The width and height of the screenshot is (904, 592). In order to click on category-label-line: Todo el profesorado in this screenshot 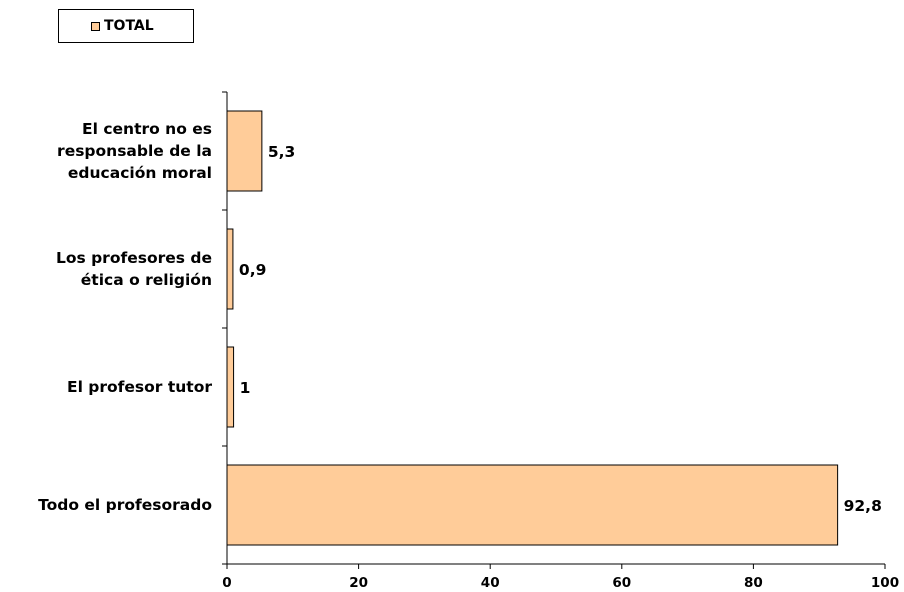, I will do `click(125, 505)`.